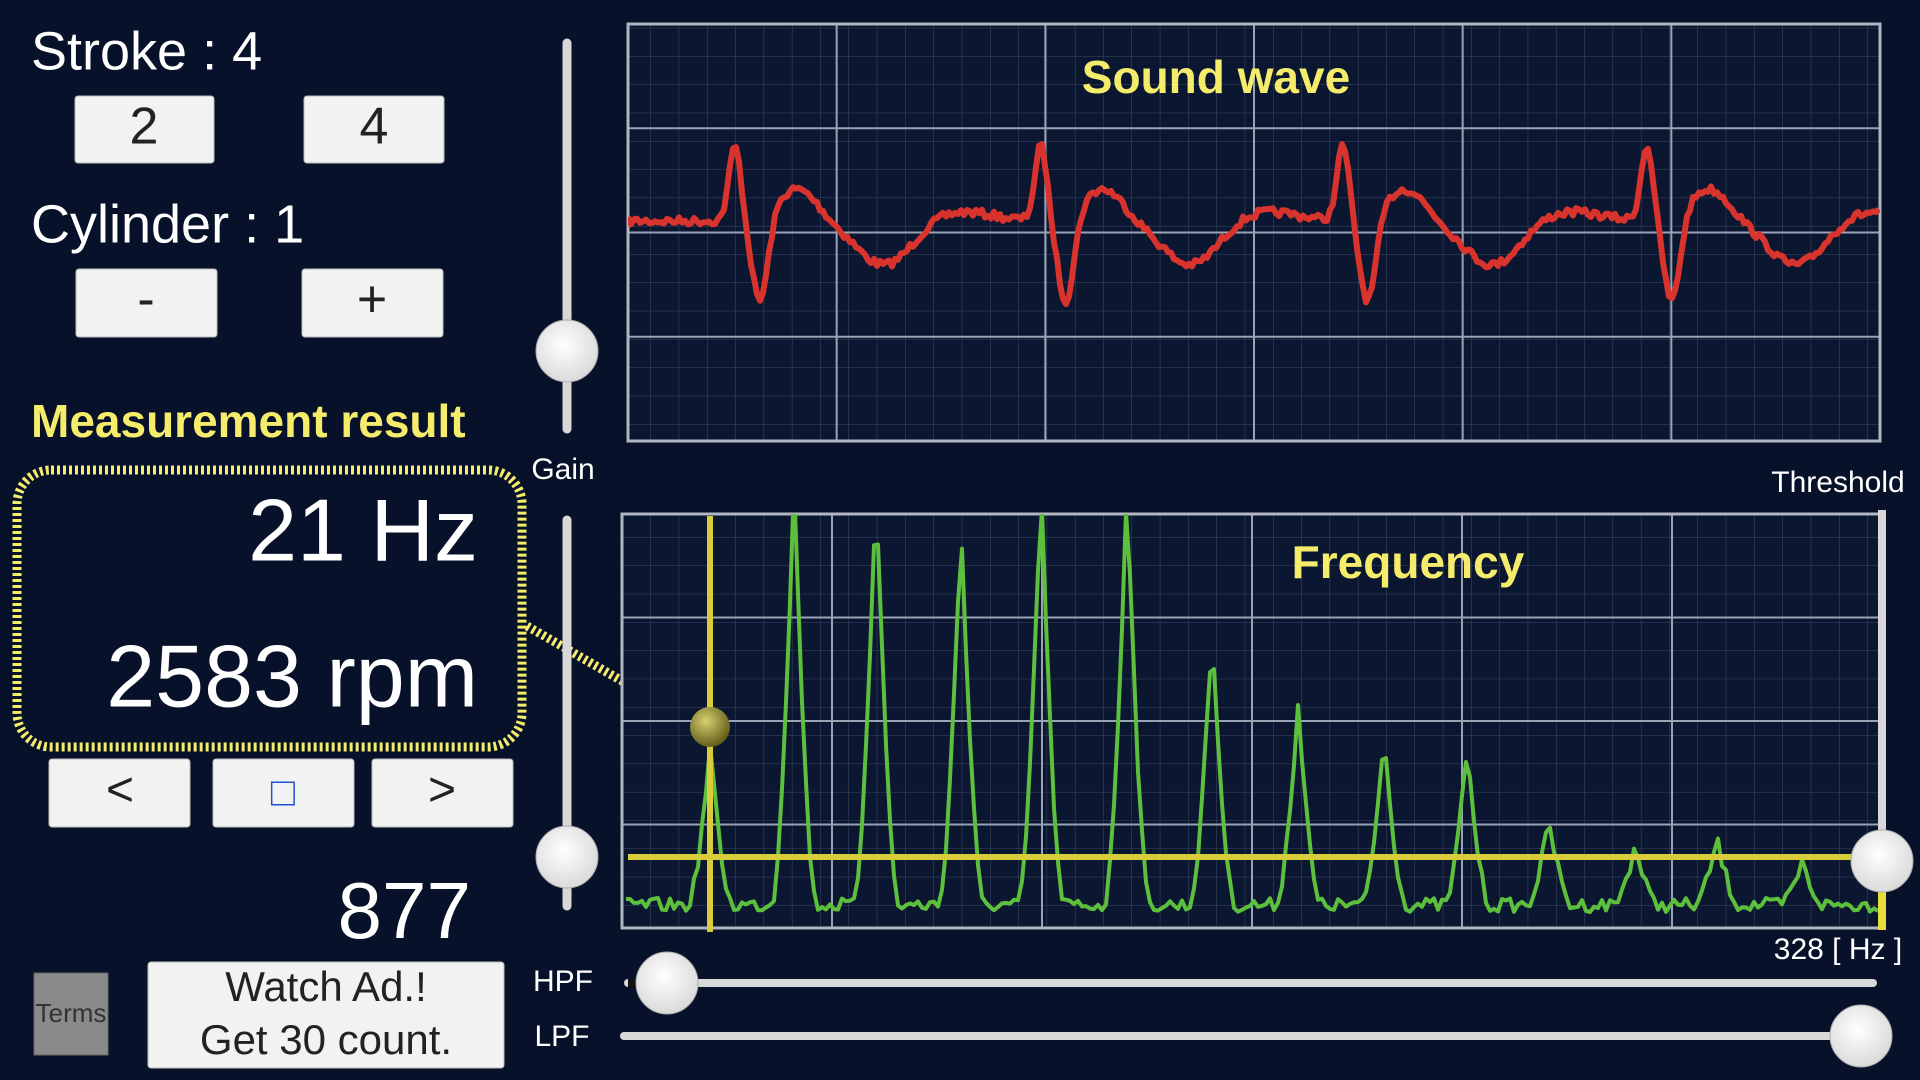 The width and height of the screenshot is (1920, 1080). Describe the element at coordinates (1882, 720) in the screenshot. I see `threshold-slider` at that location.